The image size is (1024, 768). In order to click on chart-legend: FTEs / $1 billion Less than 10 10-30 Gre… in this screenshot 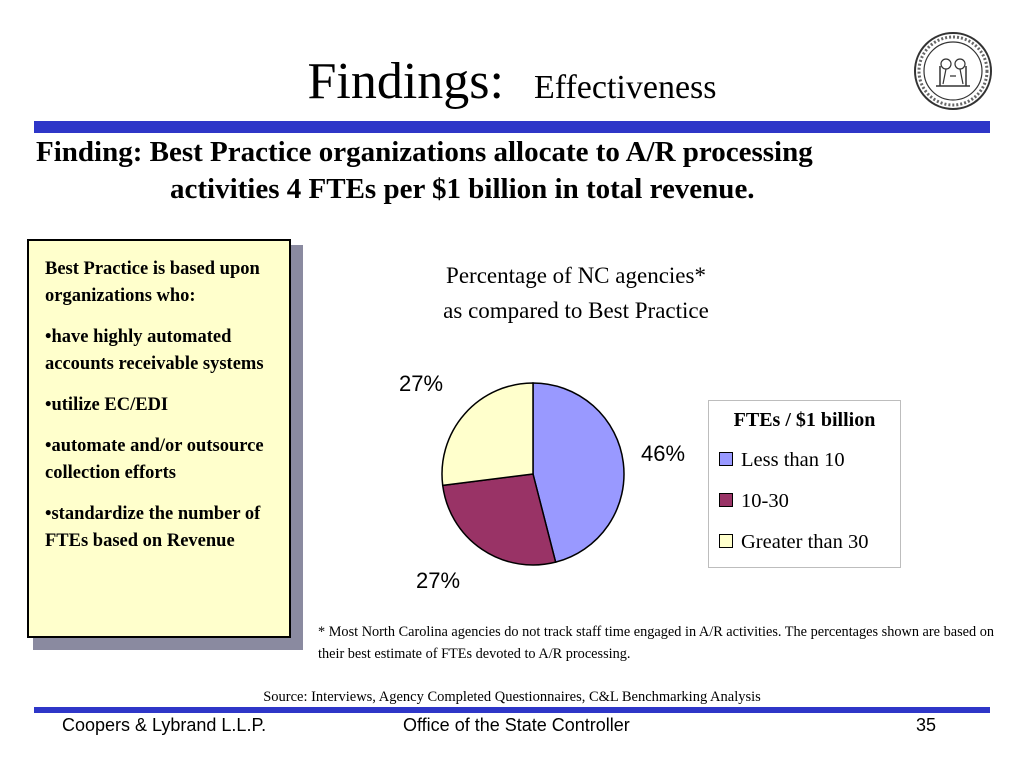, I will do `click(804, 484)`.